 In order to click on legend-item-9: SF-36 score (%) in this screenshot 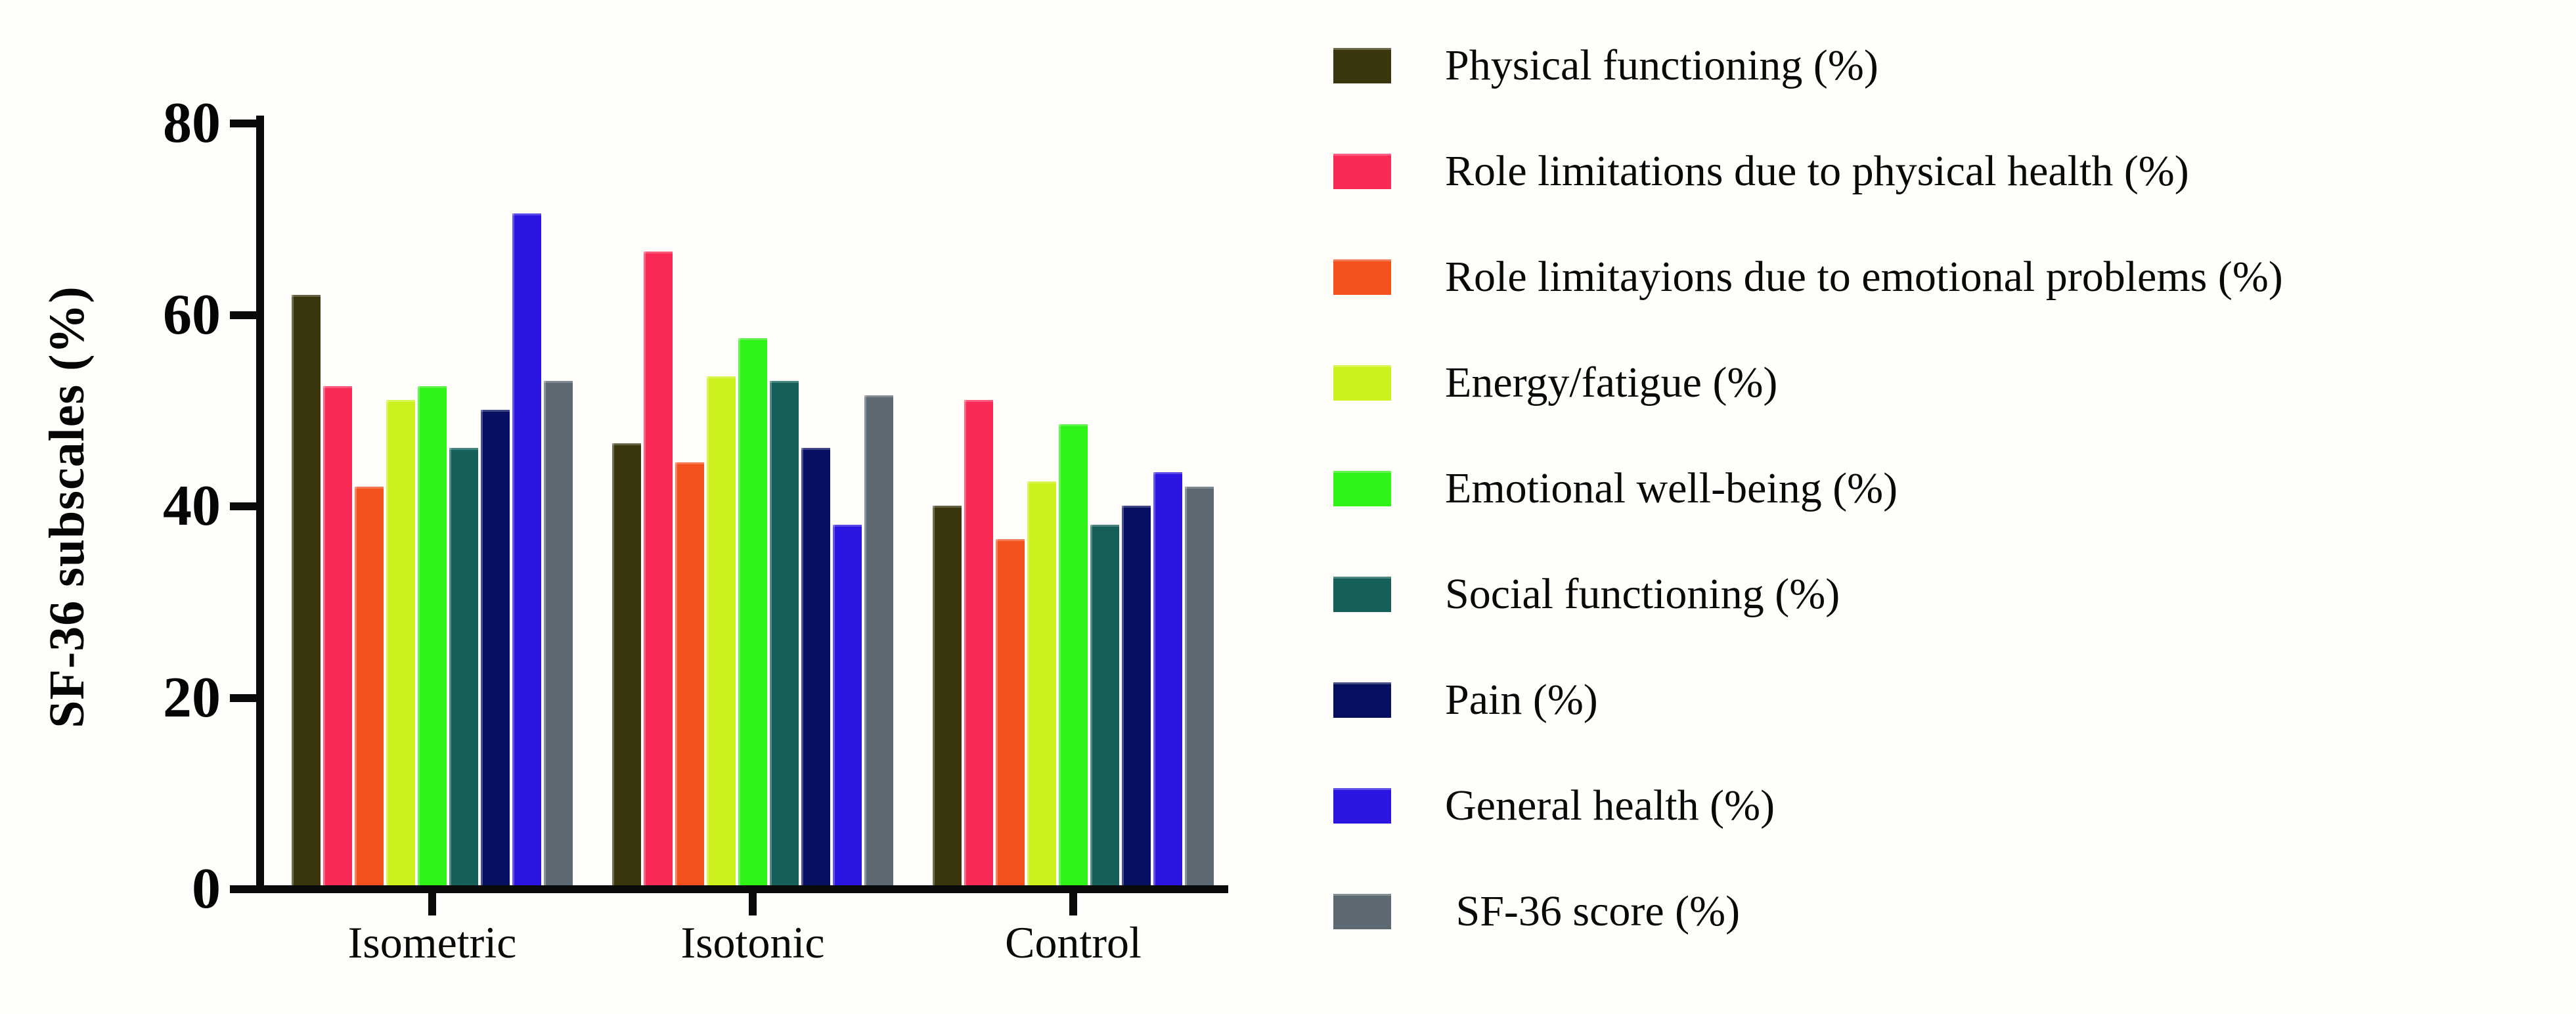, I will do `click(1808, 911)`.